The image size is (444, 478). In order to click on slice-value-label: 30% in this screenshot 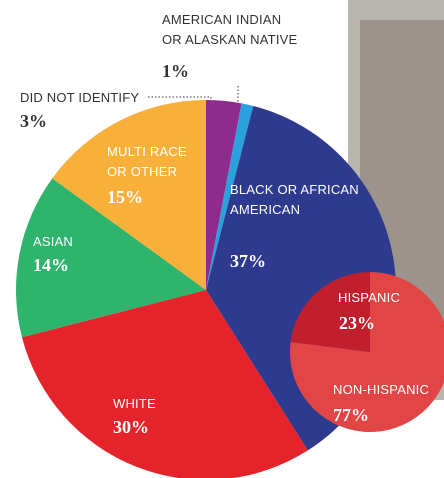, I will do `click(131, 427)`.